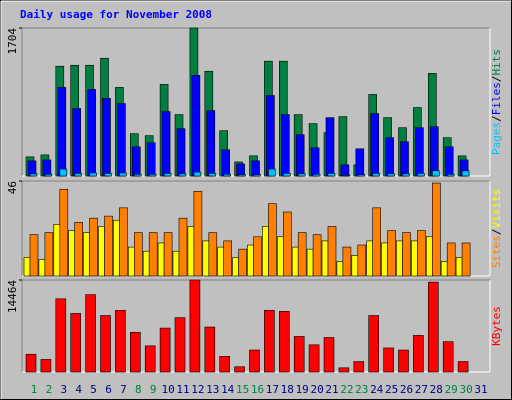  I want to click on x-tick-label: 2, so click(49, 389).